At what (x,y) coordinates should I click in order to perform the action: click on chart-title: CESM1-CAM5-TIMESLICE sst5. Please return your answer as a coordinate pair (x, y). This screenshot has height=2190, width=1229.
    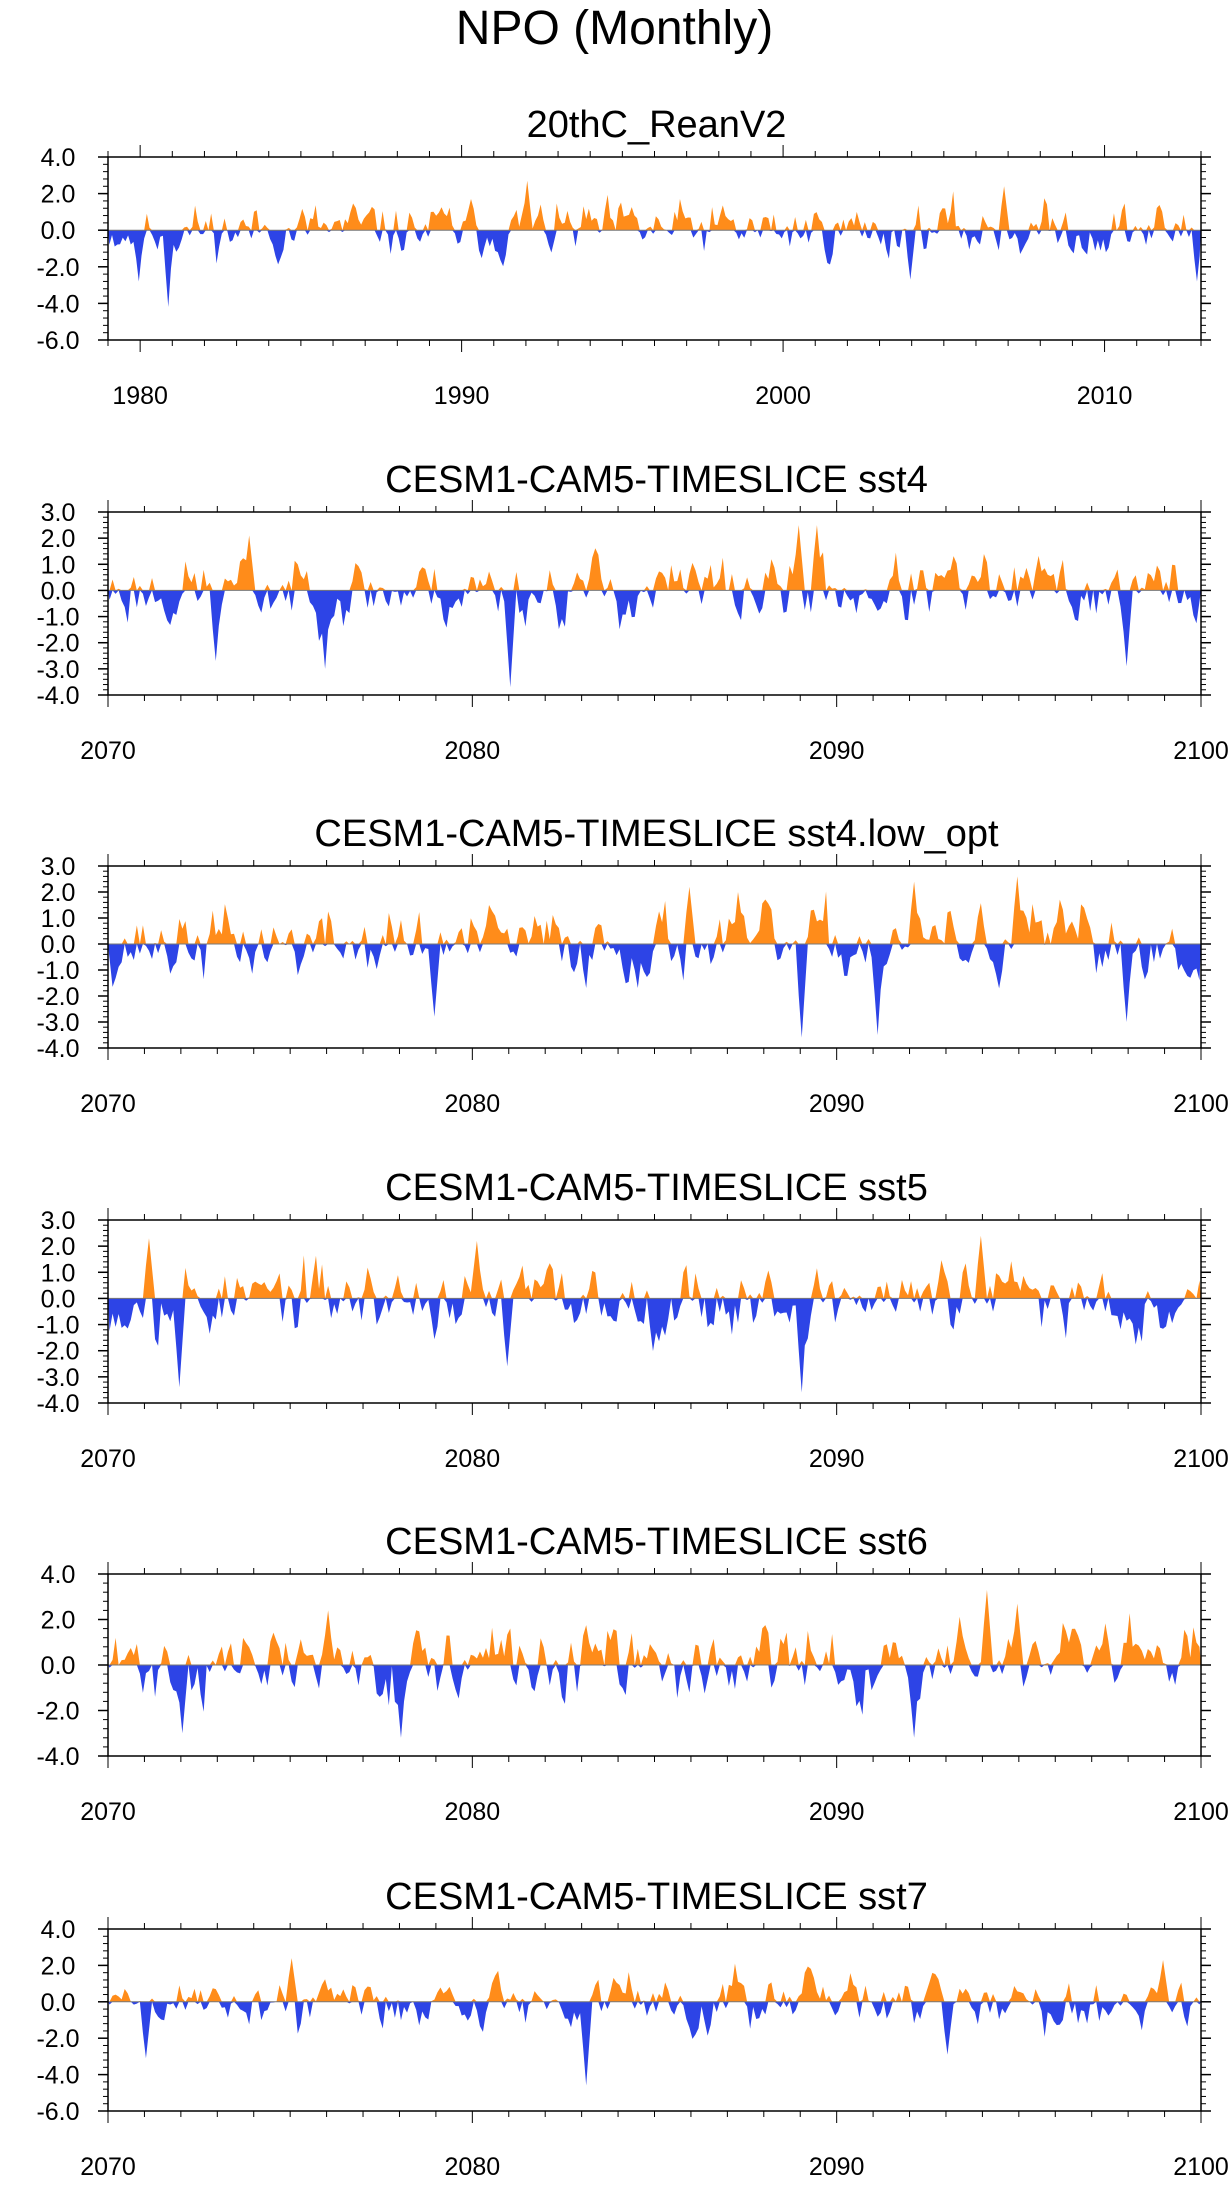
    Looking at the image, I should click on (656, 1188).